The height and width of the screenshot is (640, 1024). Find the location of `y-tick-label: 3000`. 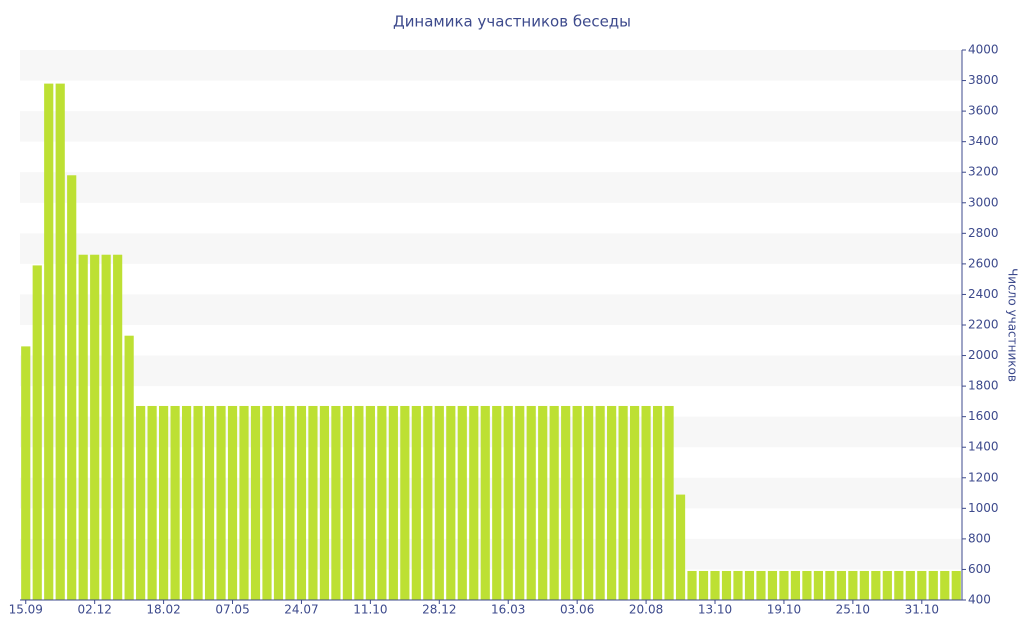

y-tick-label: 3000 is located at coordinates (983, 202).